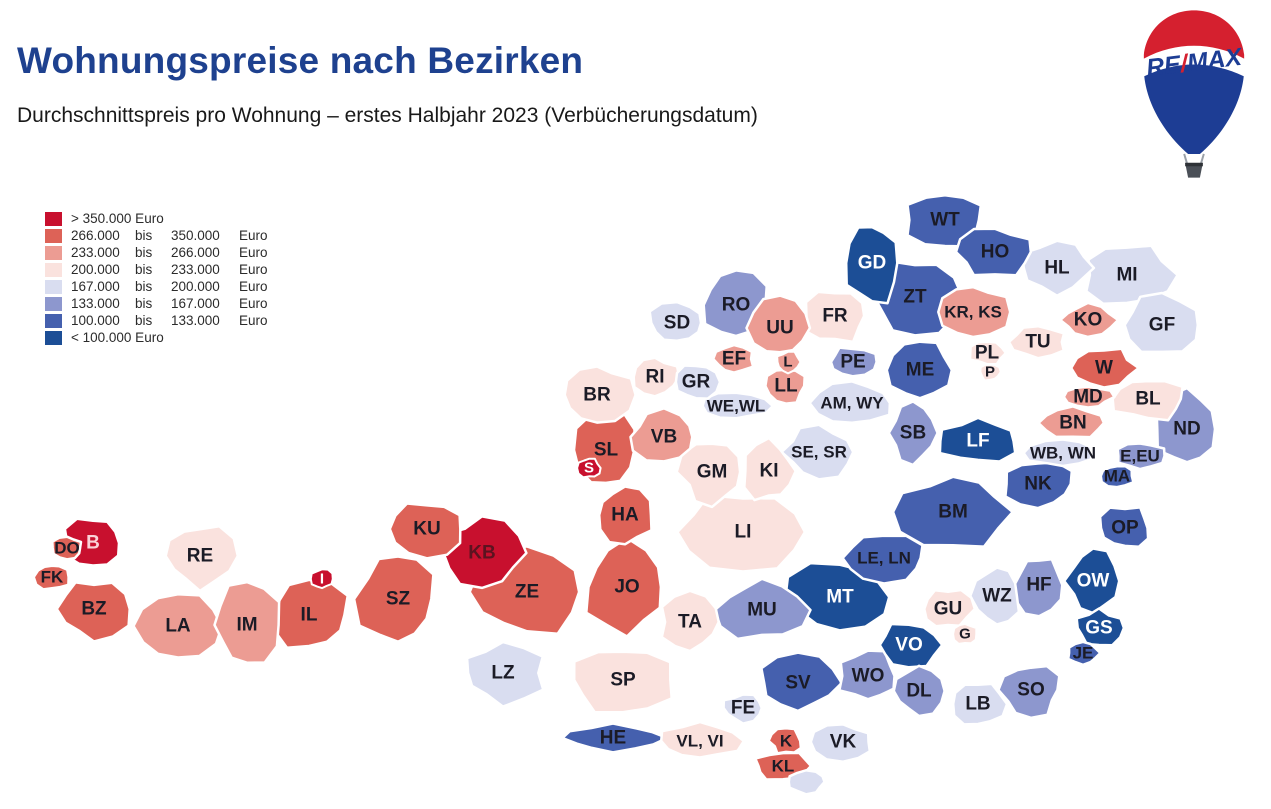  I want to click on district-label-sl: SL, so click(606, 450).